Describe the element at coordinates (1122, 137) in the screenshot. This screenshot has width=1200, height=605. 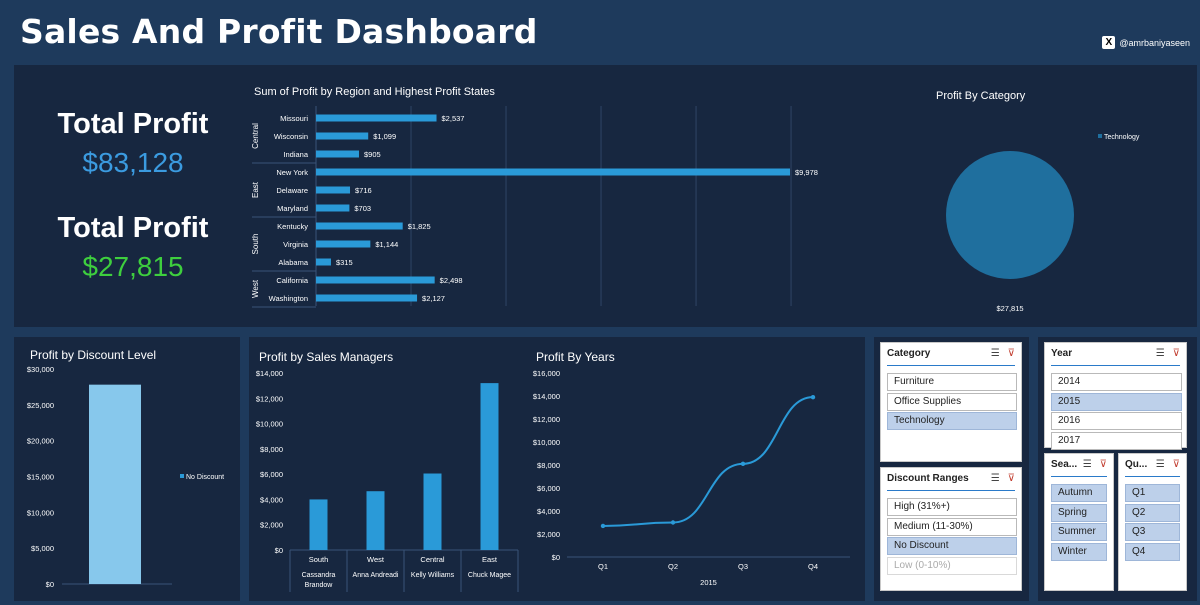
I see `legend-label: Technology` at that location.